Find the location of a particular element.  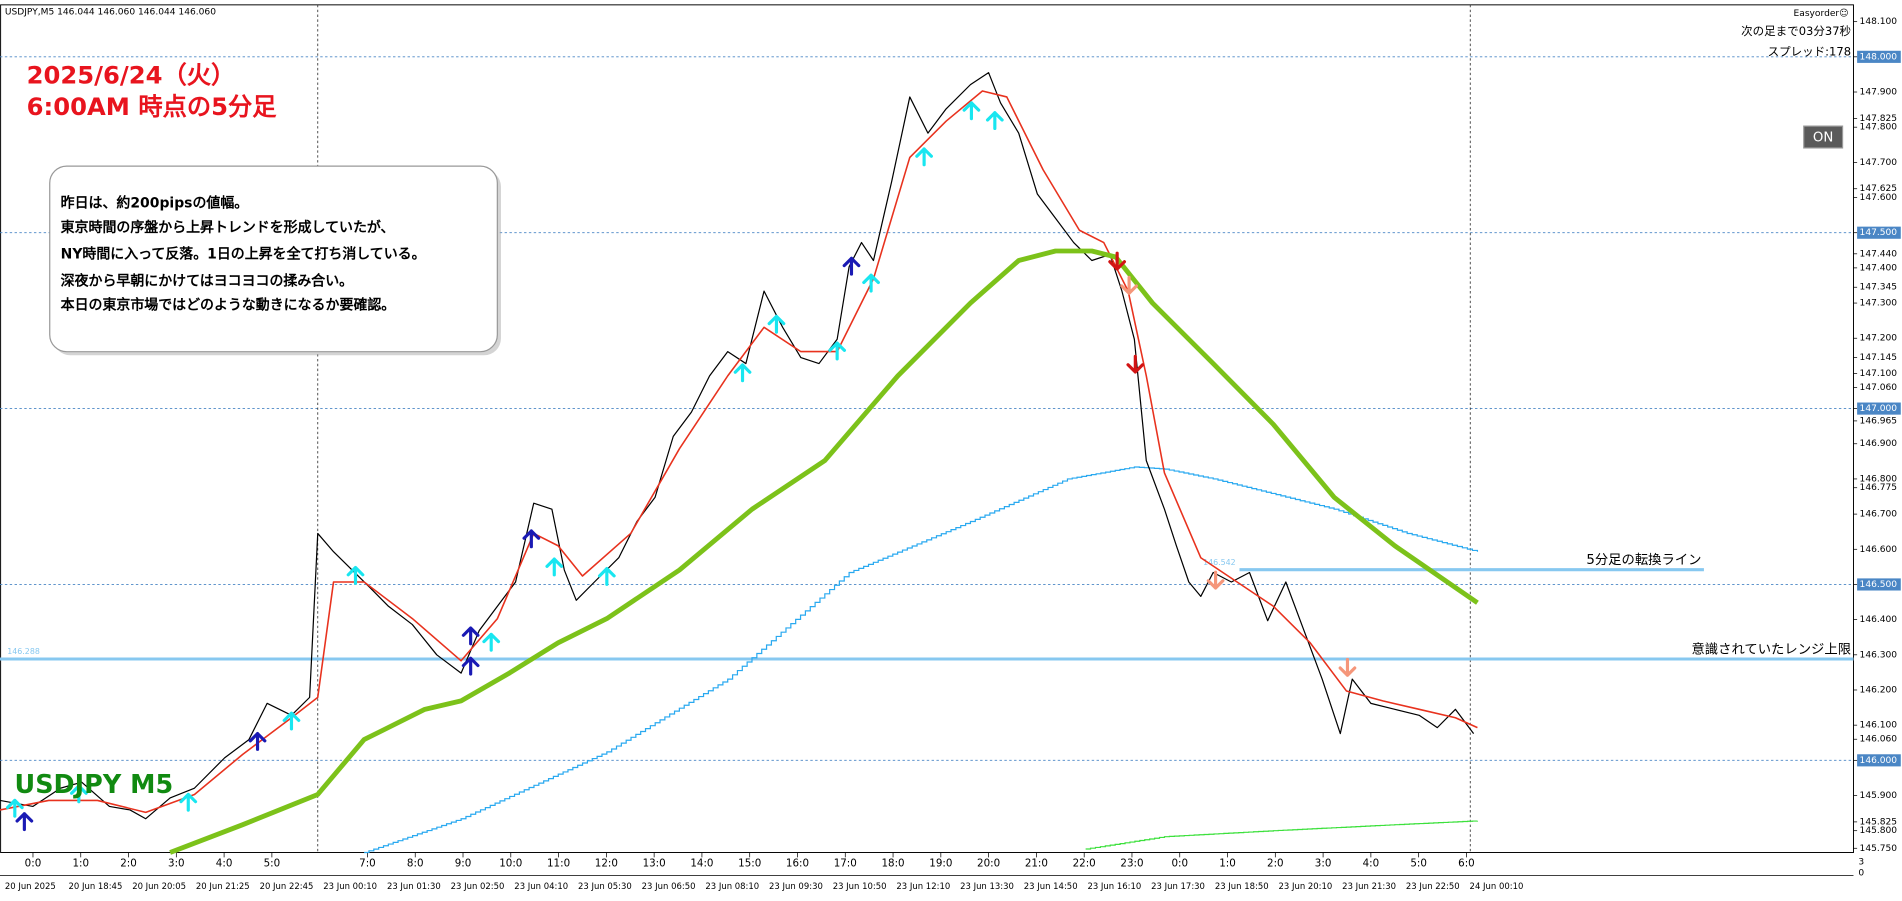

countdown: 次の足まで03分37秒 is located at coordinates (1796, 31).